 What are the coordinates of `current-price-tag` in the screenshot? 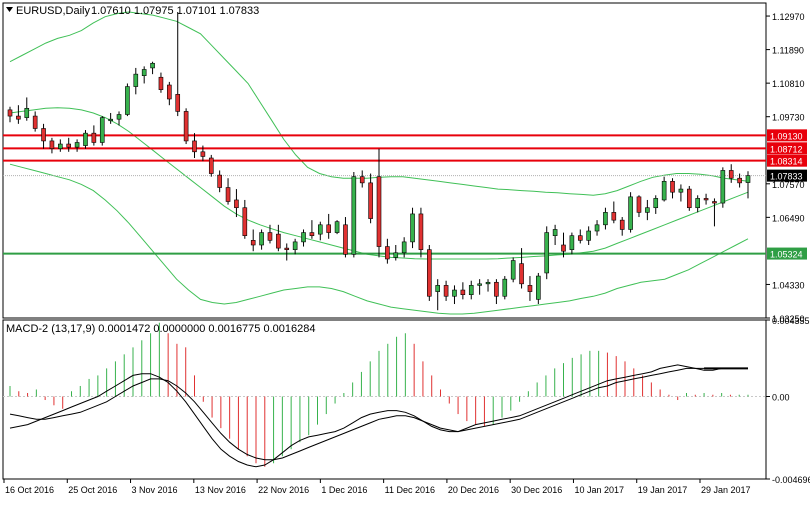 It's located at (787, 175).